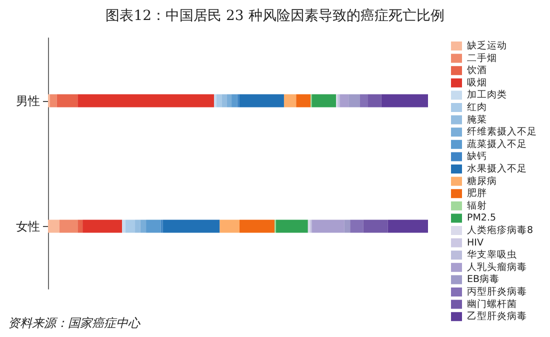 This screenshot has height=337, width=550. I want to click on legend-label: 糖尿病, so click(482, 180).